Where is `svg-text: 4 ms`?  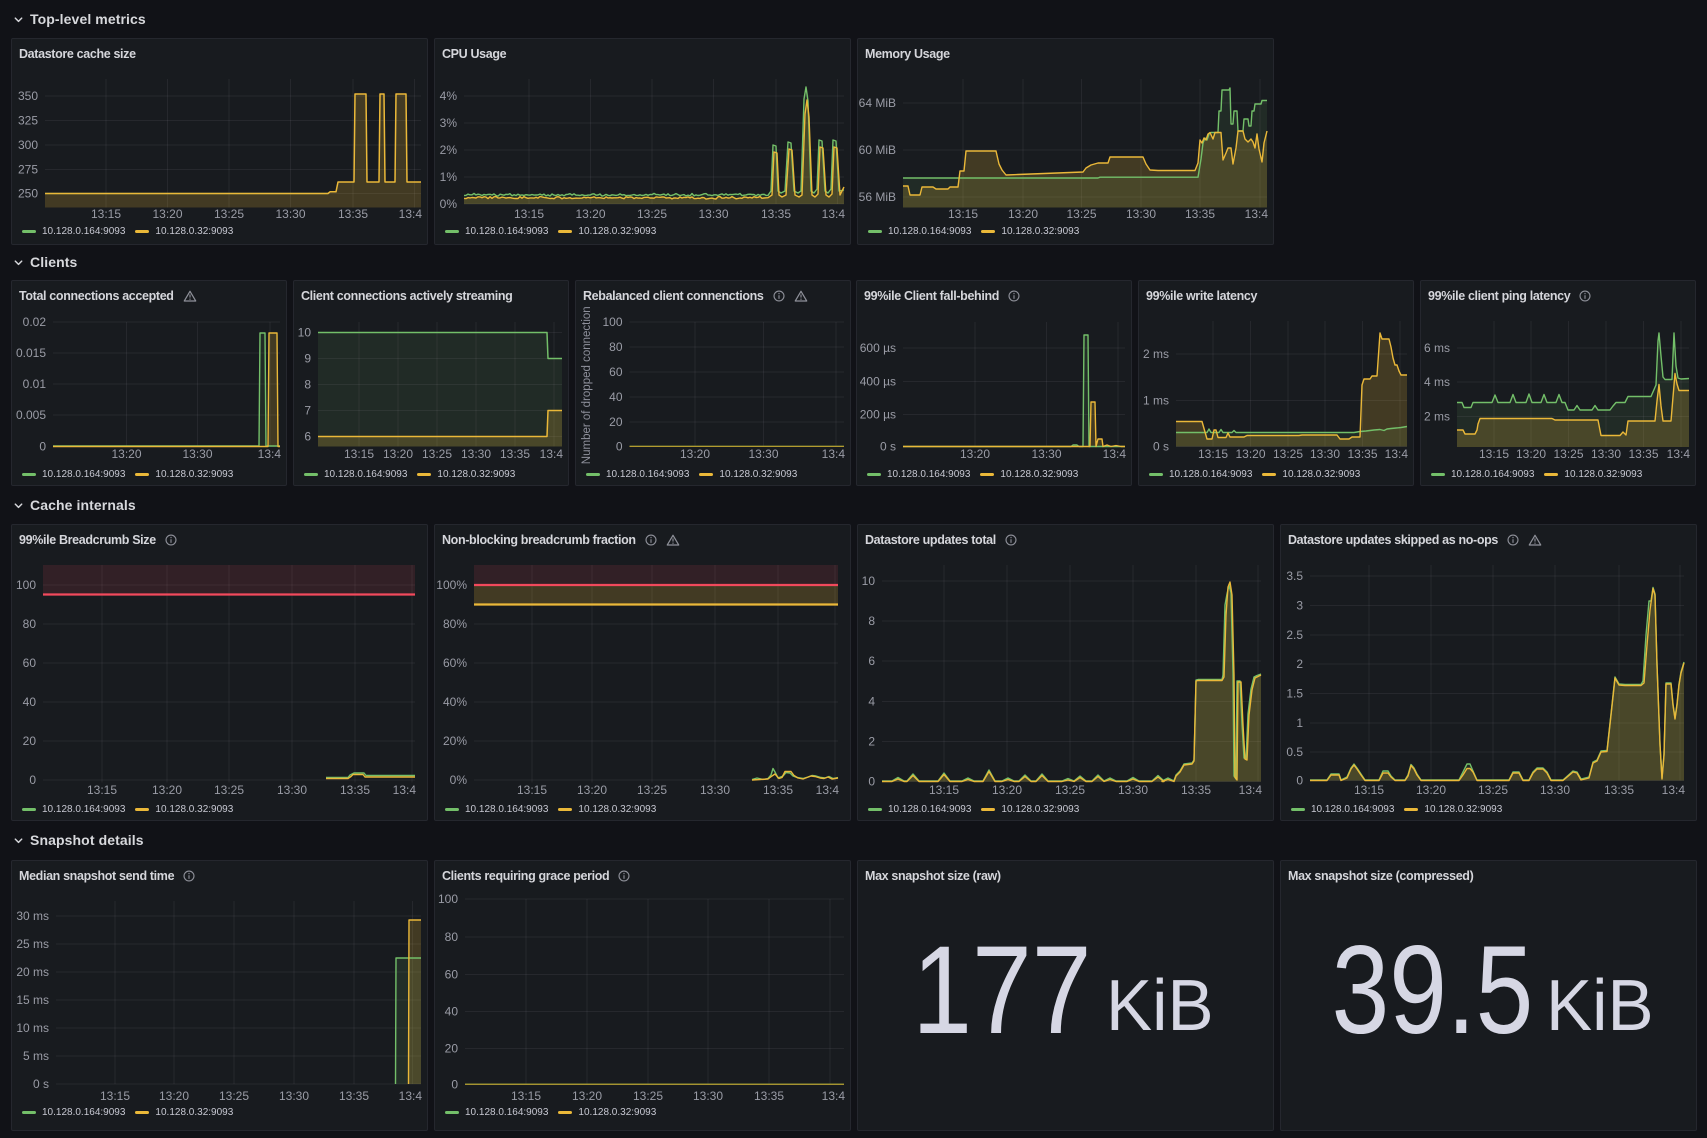 svg-text: 4 ms is located at coordinates (1437, 382).